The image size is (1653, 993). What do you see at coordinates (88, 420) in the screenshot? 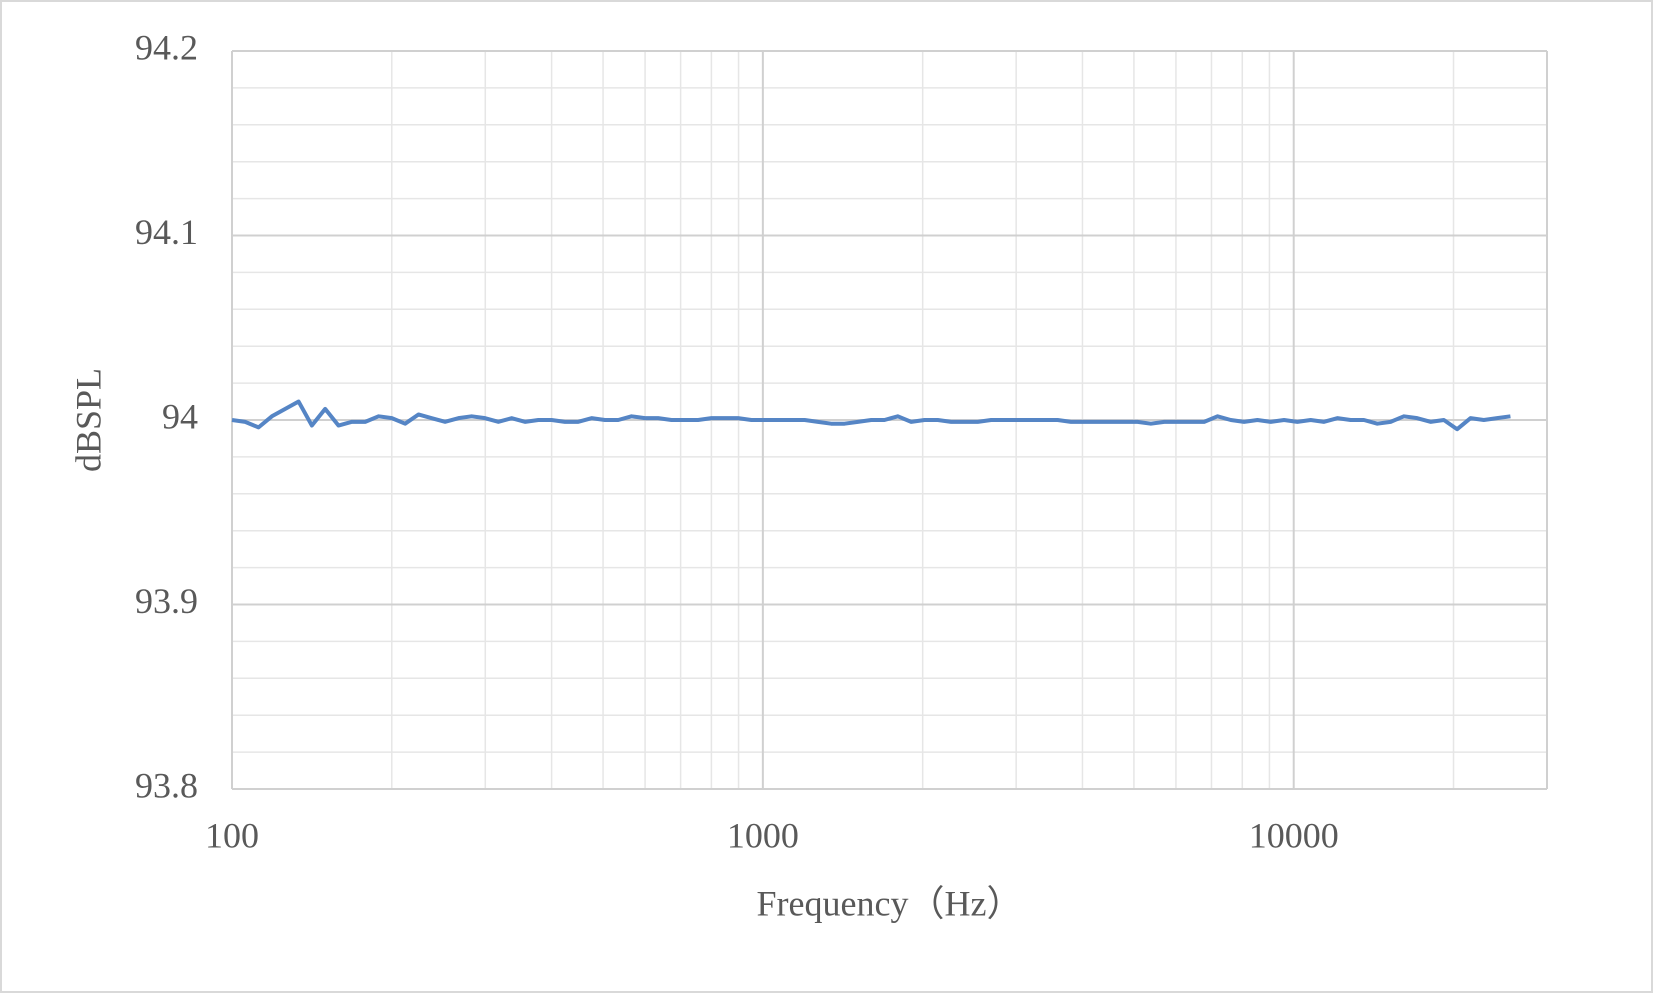
I see `y-axis-label: dBSPL` at bounding box center [88, 420].